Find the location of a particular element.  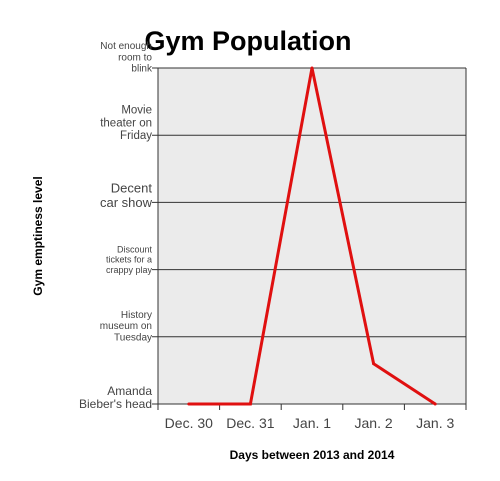

x-tick-label: Jan. 2 is located at coordinates (374, 423).